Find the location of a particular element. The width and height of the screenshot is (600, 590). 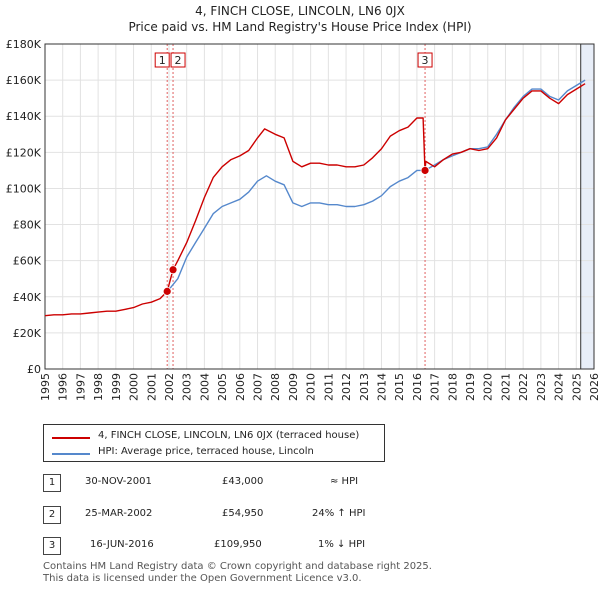

y-tick-label: £180K is located at coordinates (24, 44).